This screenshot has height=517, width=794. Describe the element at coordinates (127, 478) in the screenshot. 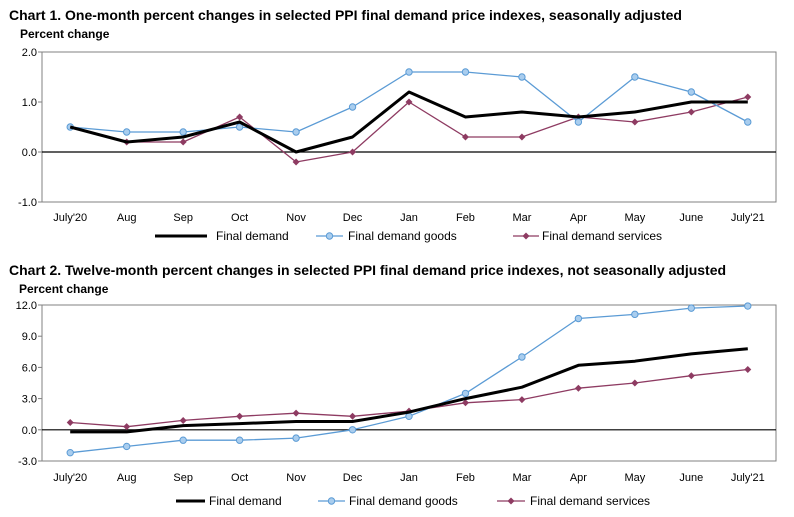

I see `chart2-xtick-label: Aug` at that location.